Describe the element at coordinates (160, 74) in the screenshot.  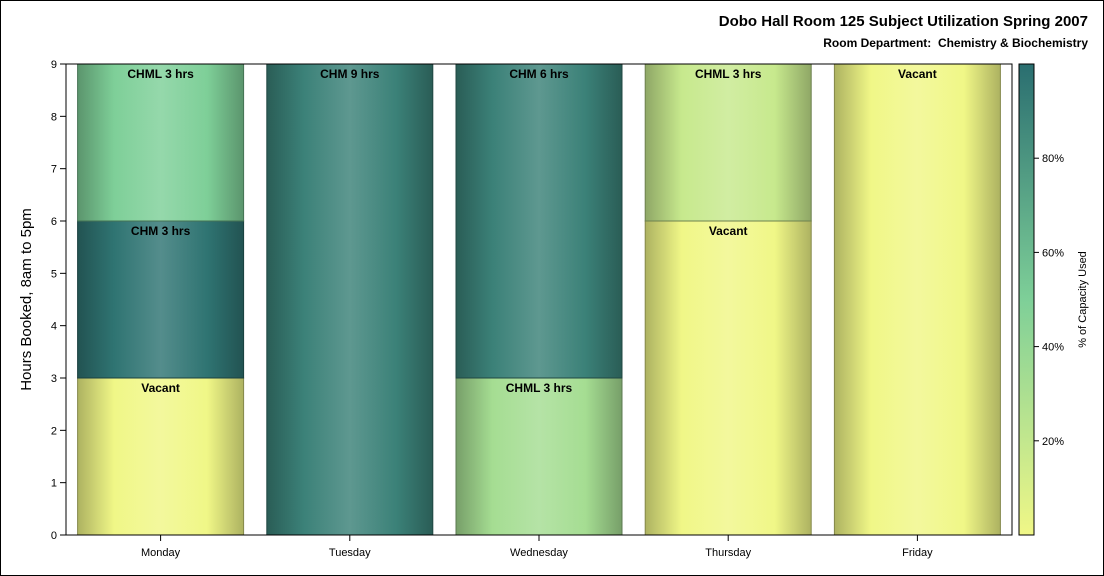
I see `segment-label-monday-3: CHML 3 hrs` at that location.